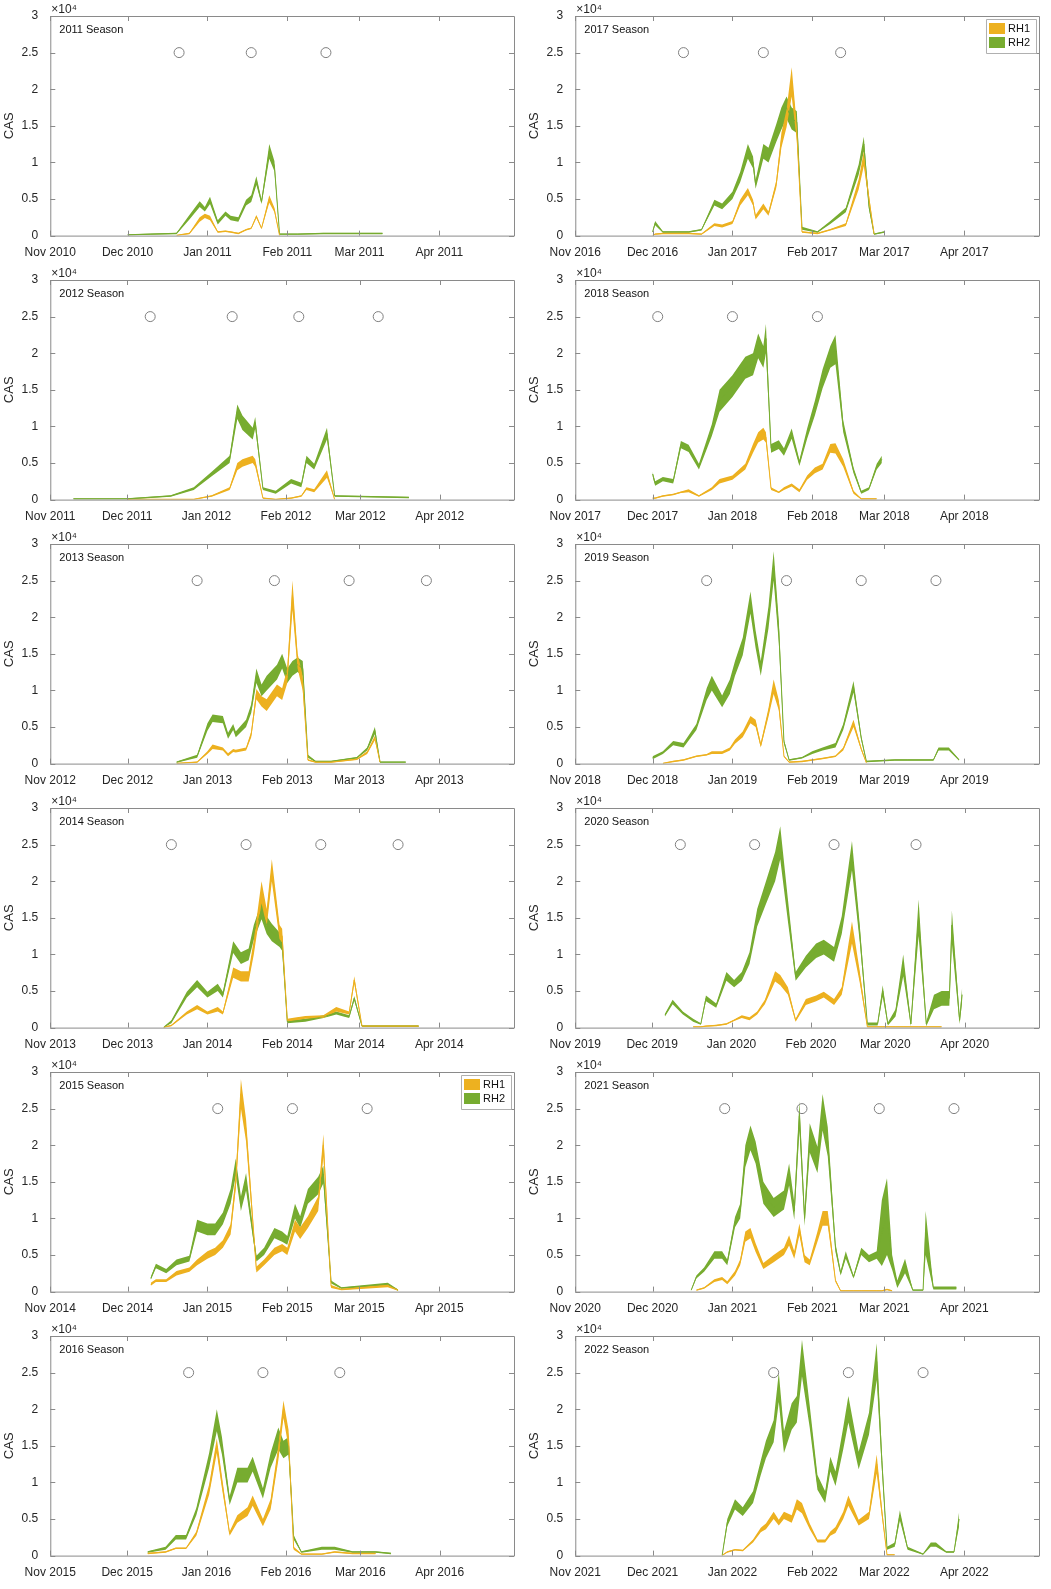  Describe the element at coordinates (964, 1572) in the screenshot. I see `x-tick-label: Apr 2022` at that location.